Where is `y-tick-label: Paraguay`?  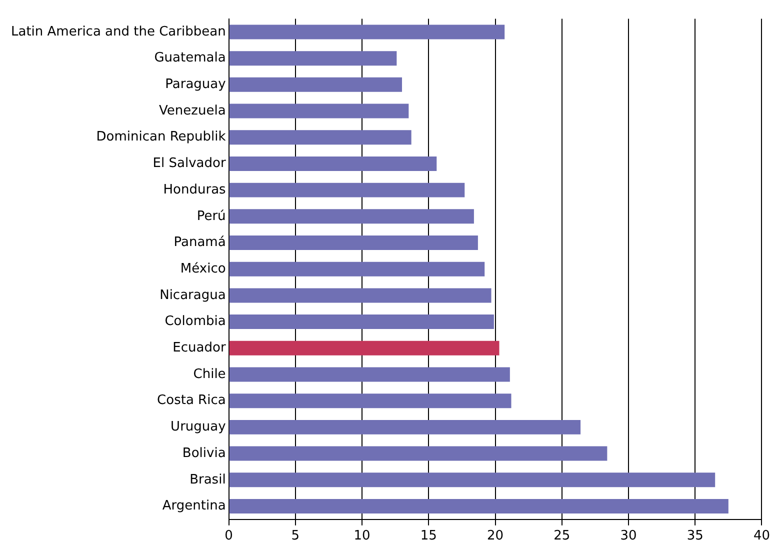 y-tick-label: Paraguay is located at coordinates (195, 84).